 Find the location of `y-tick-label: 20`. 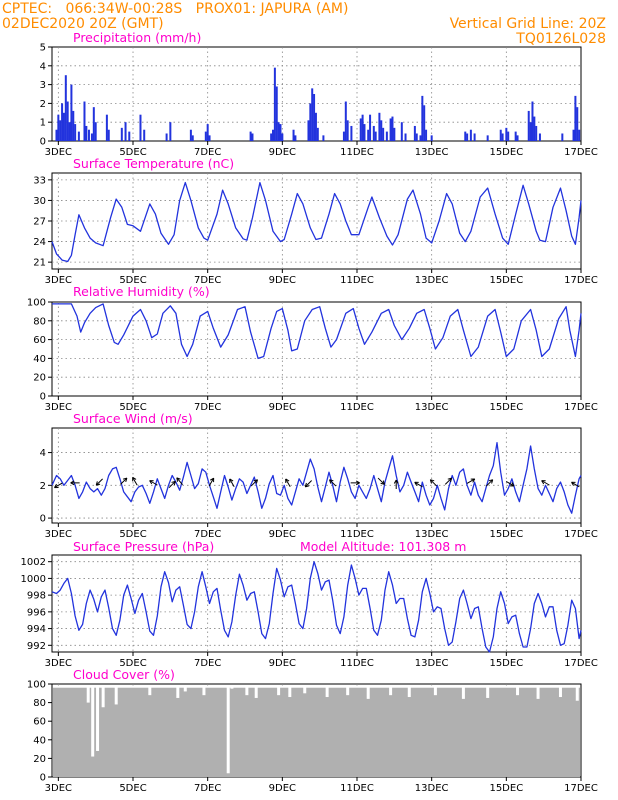

y-tick-label: 20 is located at coordinates (39, 759).